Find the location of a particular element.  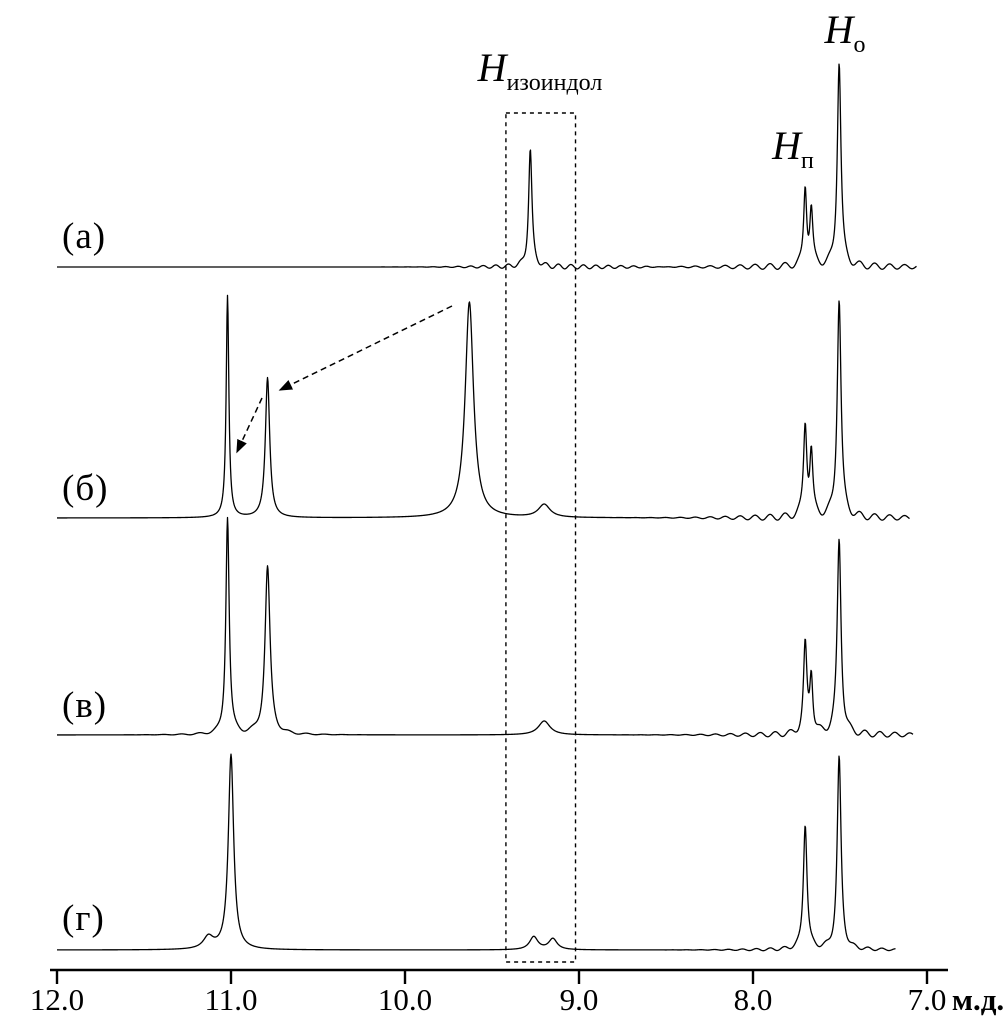

isoindole-label-symbol: H is located at coordinates (492, 67).